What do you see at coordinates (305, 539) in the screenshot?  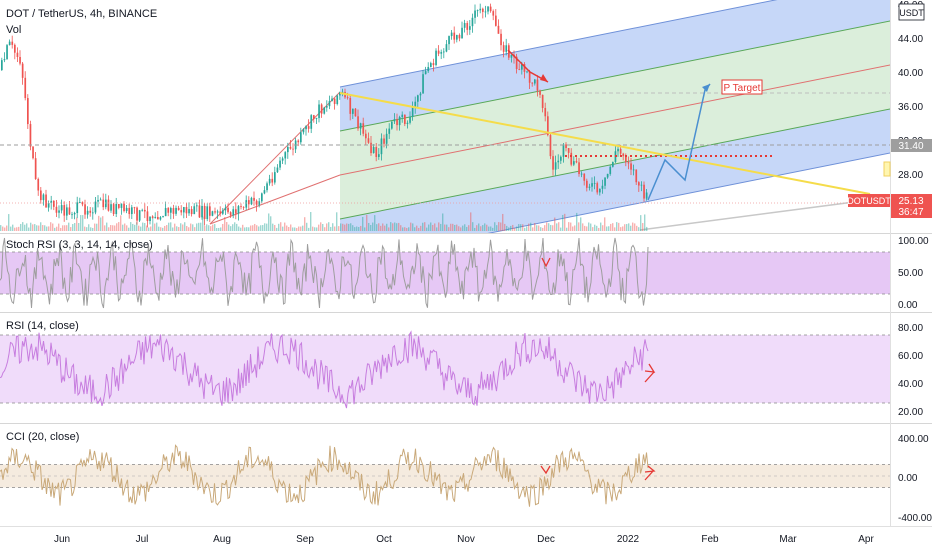 I see `time-tick-label: Sep` at bounding box center [305, 539].